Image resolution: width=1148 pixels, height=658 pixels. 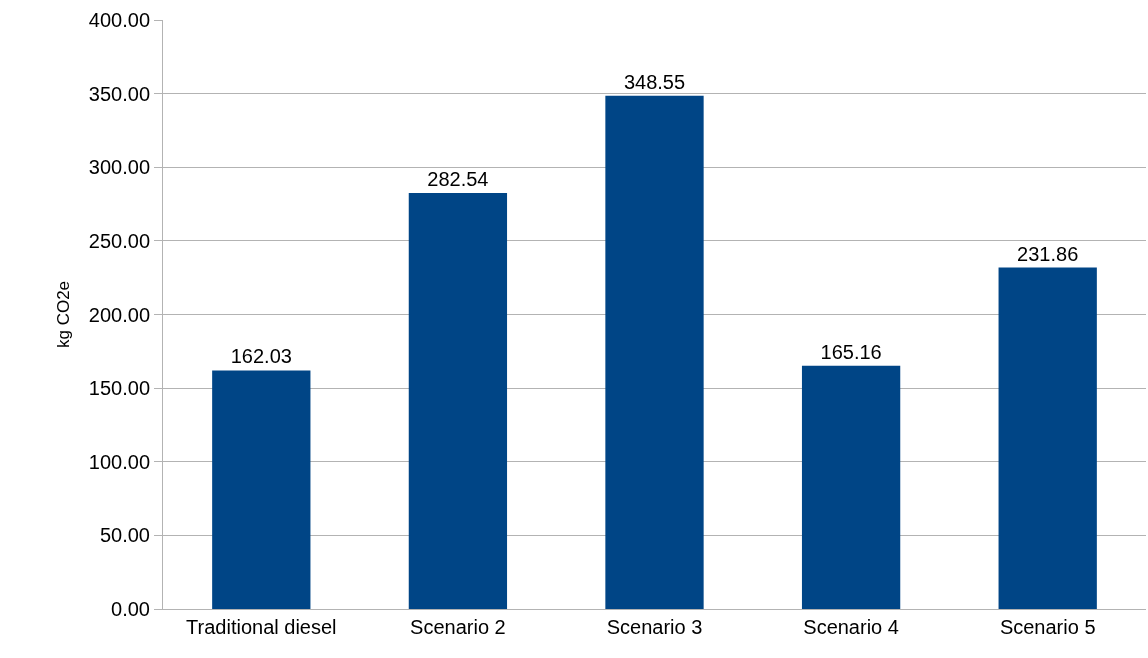 What do you see at coordinates (119, 167) in the screenshot?
I see `y-tick-label: 300.00` at bounding box center [119, 167].